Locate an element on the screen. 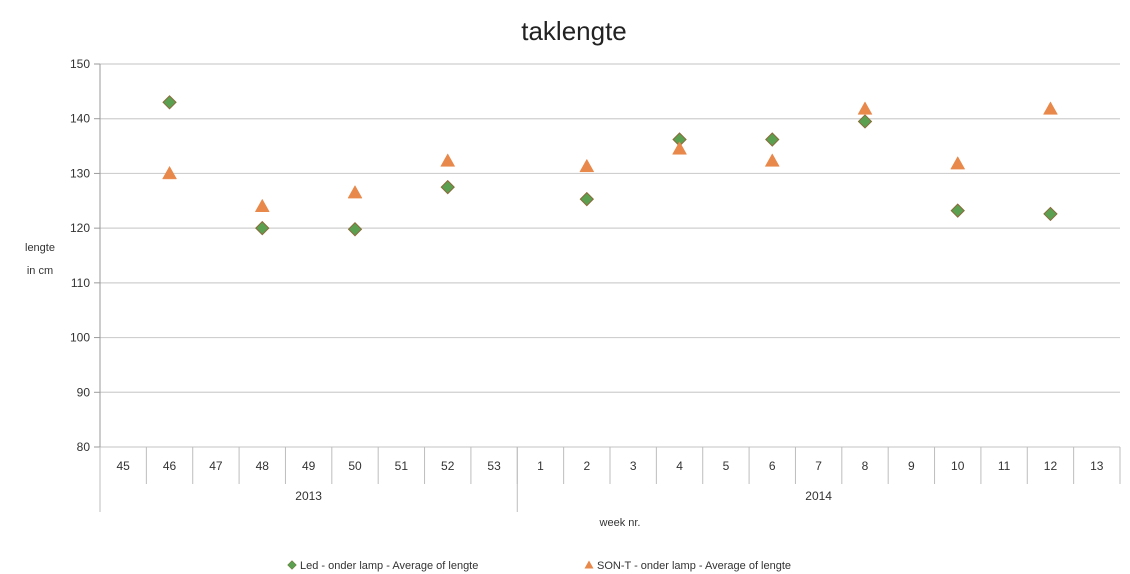  x-tick-label: 12 is located at coordinates (1051, 466).